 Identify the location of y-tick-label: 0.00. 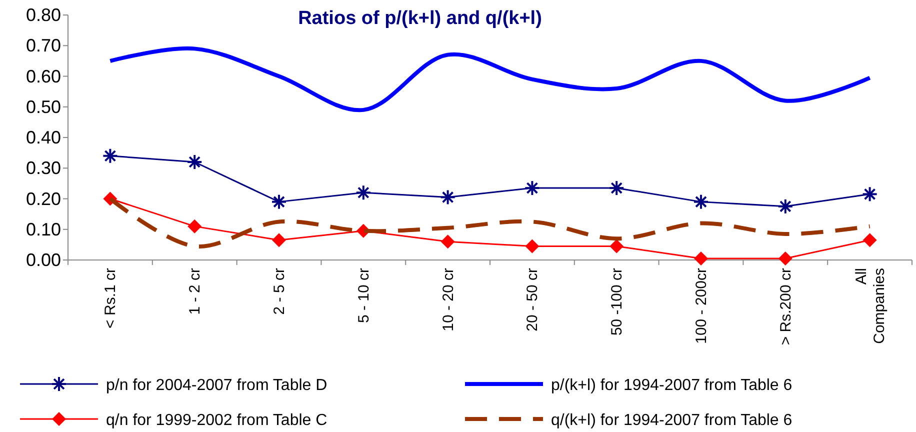
(43, 260).